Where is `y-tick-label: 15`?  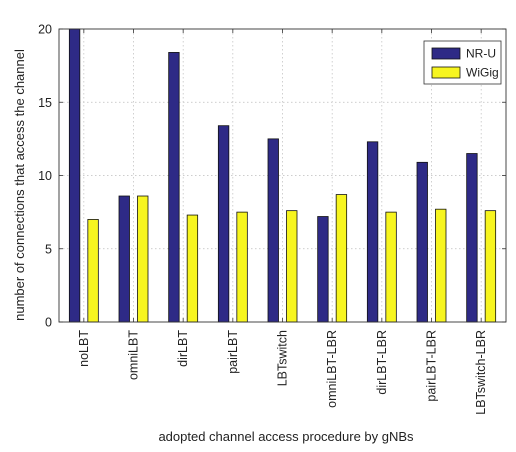
y-tick-label: 15 is located at coordinates (45, 103).